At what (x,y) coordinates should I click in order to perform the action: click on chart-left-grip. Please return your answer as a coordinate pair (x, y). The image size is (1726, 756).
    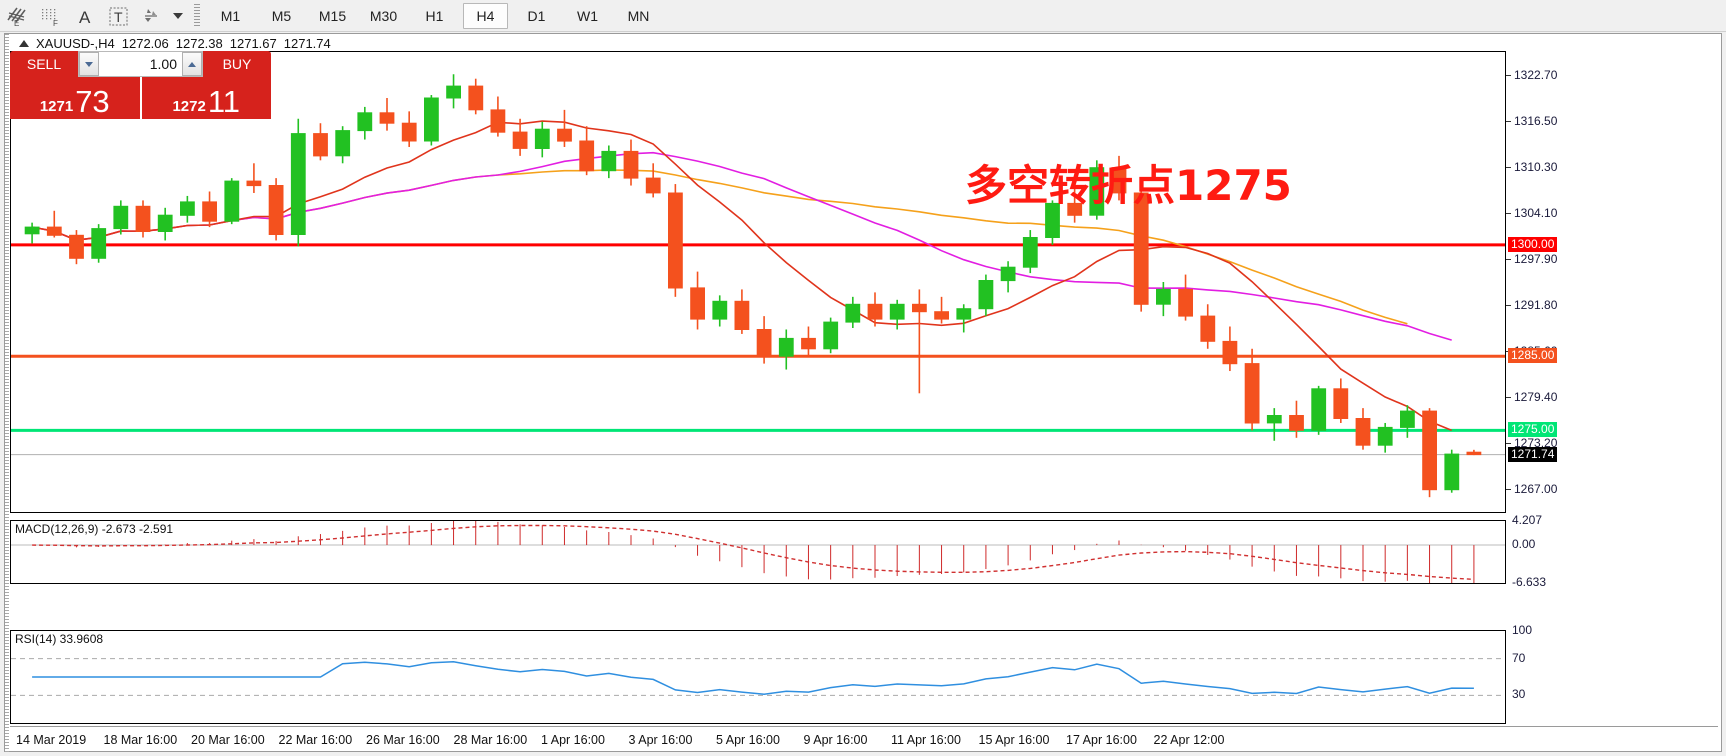
    Looking at the image, I should click on (7, 393).